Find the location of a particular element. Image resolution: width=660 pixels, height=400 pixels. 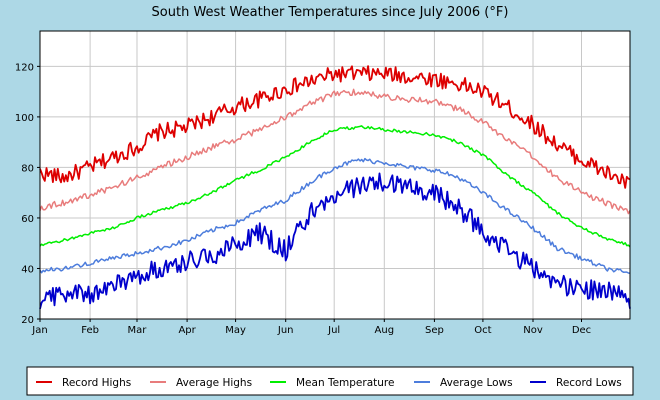

x-tick-label-oct: Oct is located at coordinates (482, 330).